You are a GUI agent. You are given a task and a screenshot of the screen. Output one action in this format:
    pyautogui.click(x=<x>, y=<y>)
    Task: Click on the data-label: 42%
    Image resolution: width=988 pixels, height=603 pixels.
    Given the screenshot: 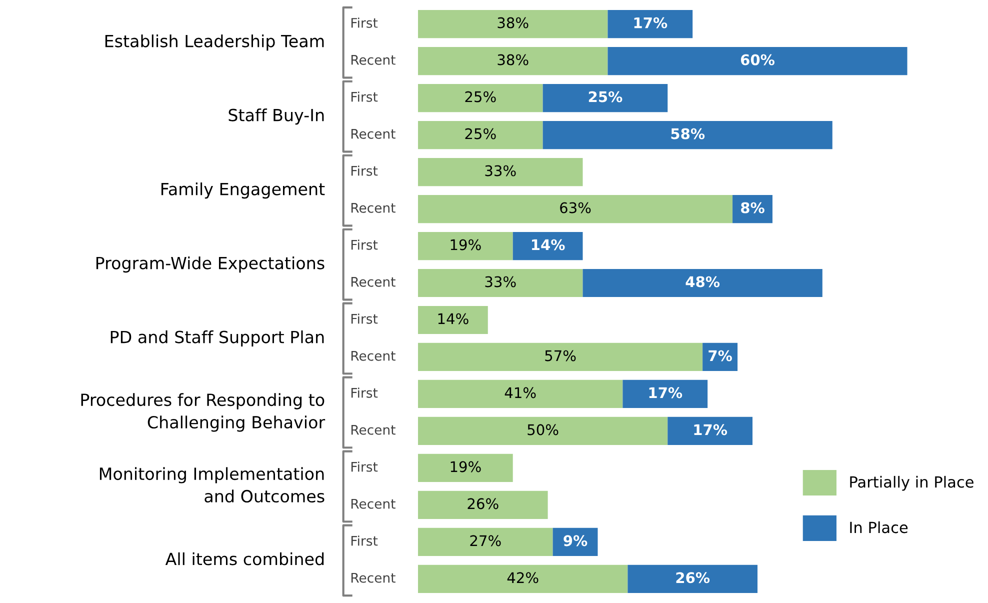 What is the action you would take?
    pyautogui.click(x=522, y=578)
    